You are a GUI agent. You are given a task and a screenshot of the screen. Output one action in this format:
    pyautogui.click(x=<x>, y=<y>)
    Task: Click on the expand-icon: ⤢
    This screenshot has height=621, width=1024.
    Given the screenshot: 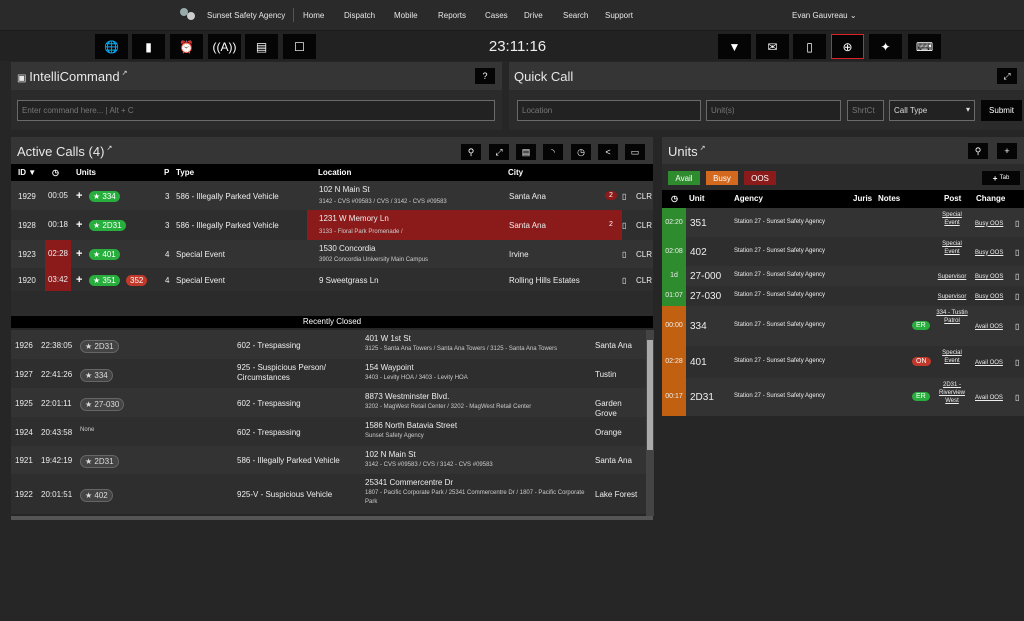 What is the action you would take?
    pyautogui.click(x=499, y=152)
    